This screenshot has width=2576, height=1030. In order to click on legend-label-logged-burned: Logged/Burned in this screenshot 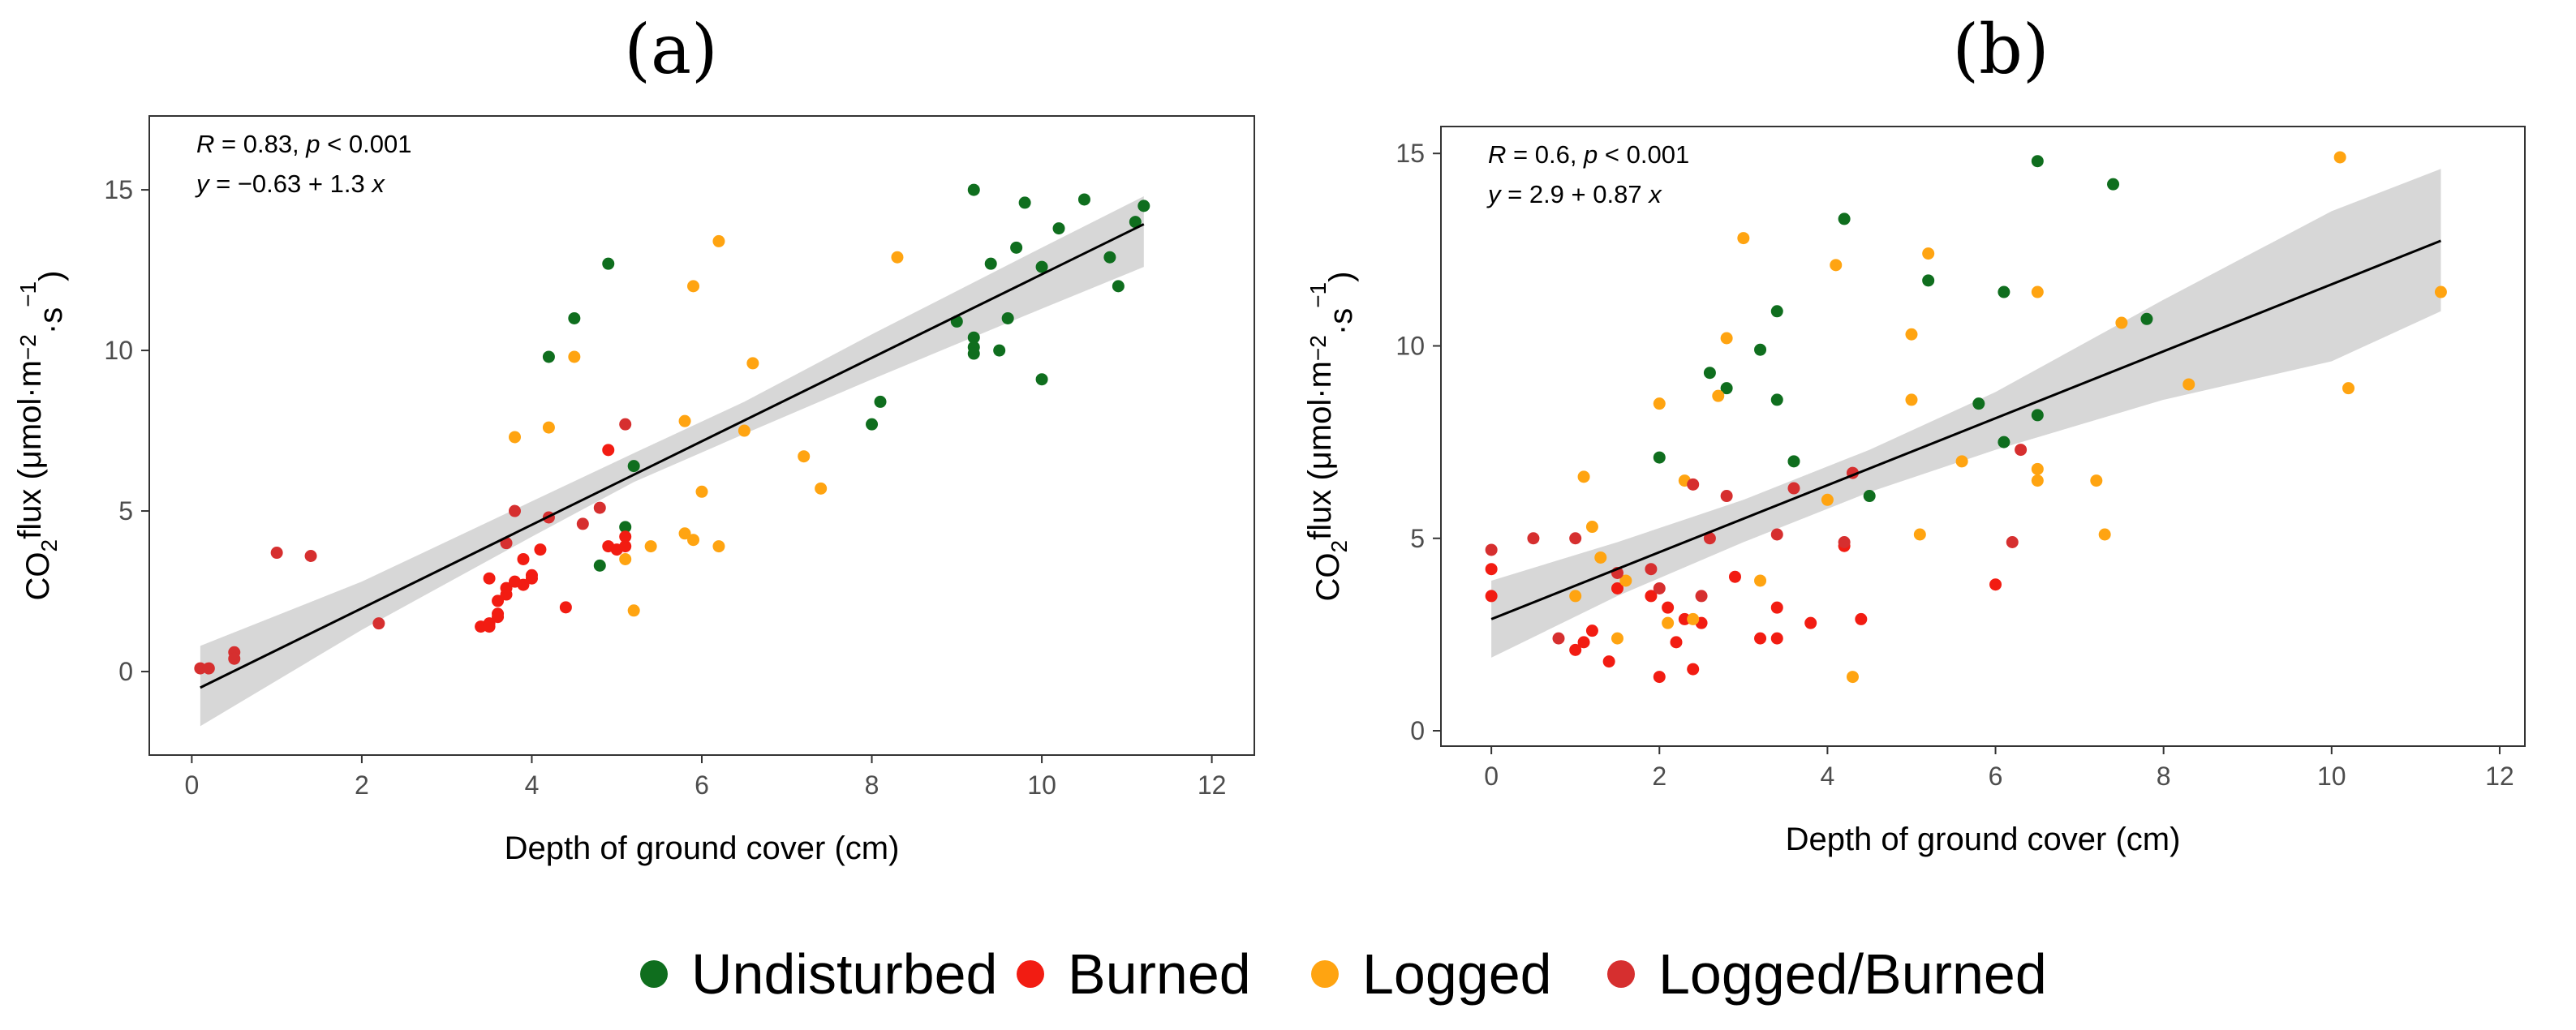, I will do `click(1852, 974)`.